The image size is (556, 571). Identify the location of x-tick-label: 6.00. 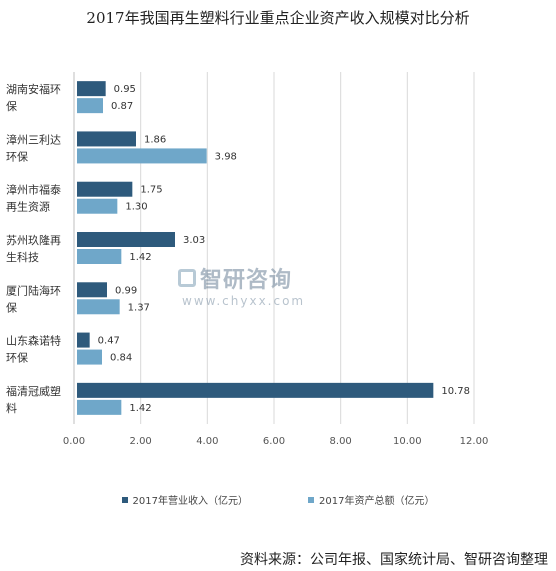
(274, 441).